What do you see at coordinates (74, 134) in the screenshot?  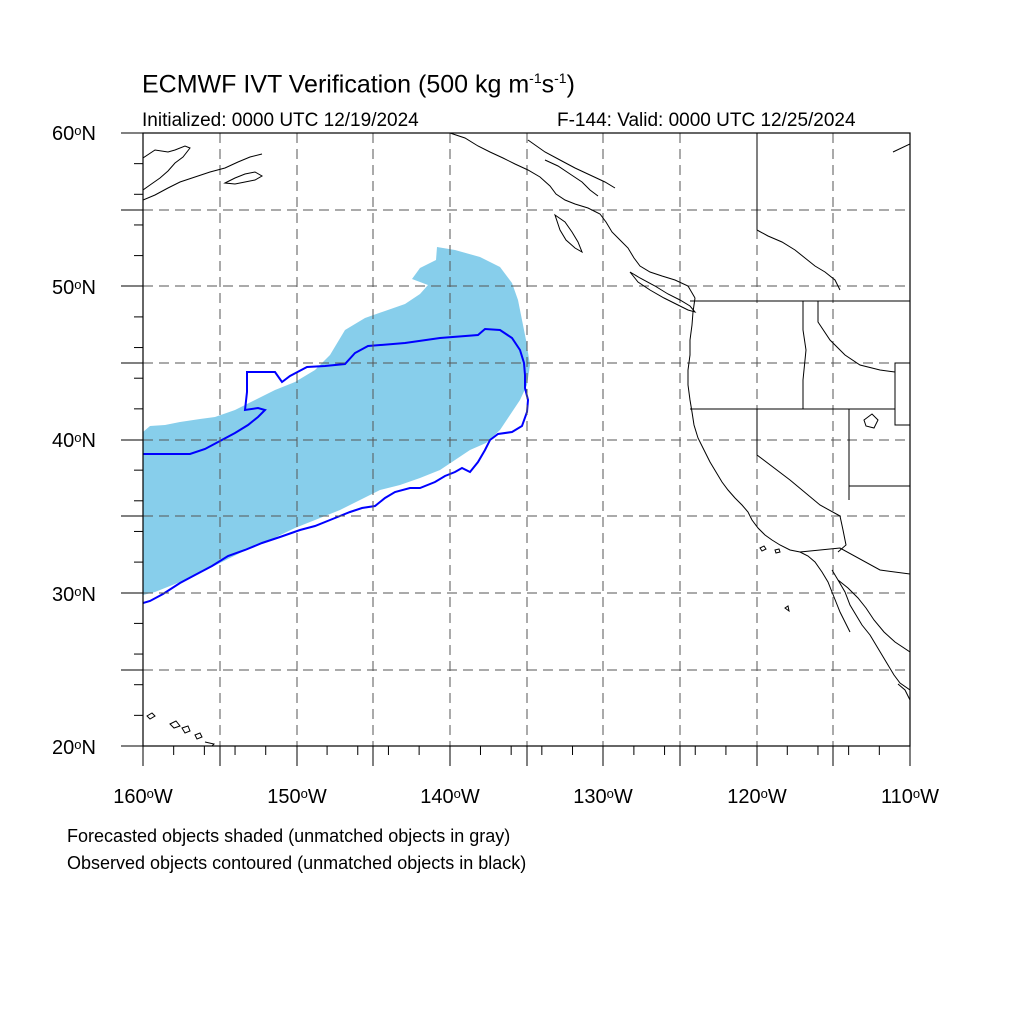 I see `lat-label-60: 60oN` at bounding box center [74, 134].